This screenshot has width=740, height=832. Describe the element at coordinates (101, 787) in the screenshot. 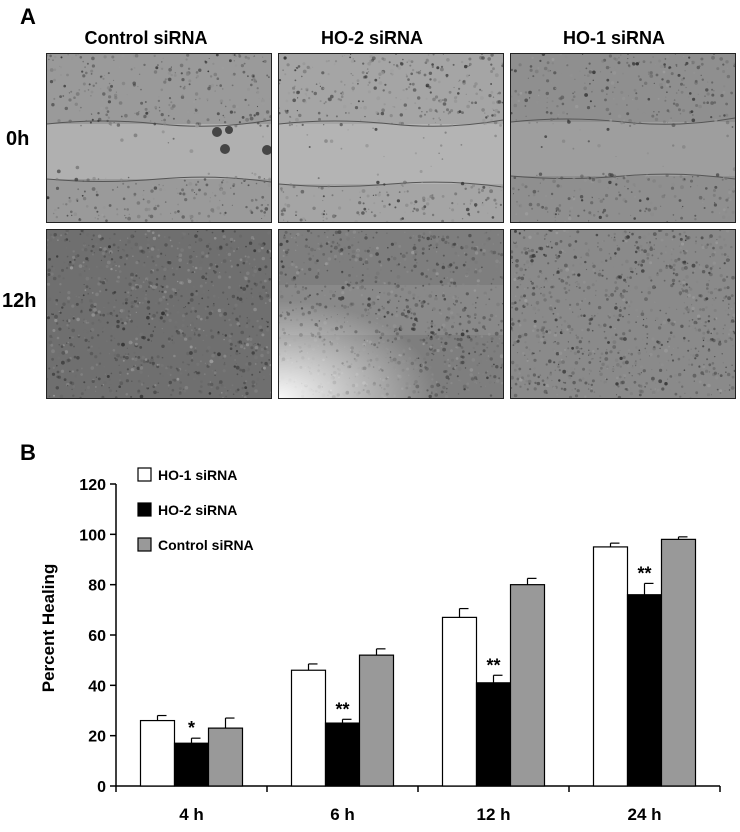

I see `y-tick-label: 0` at that location.